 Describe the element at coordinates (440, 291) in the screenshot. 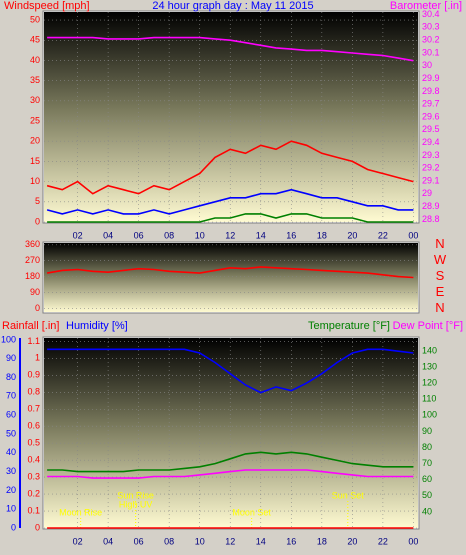

I see `y2-tick-label: E` at that location.